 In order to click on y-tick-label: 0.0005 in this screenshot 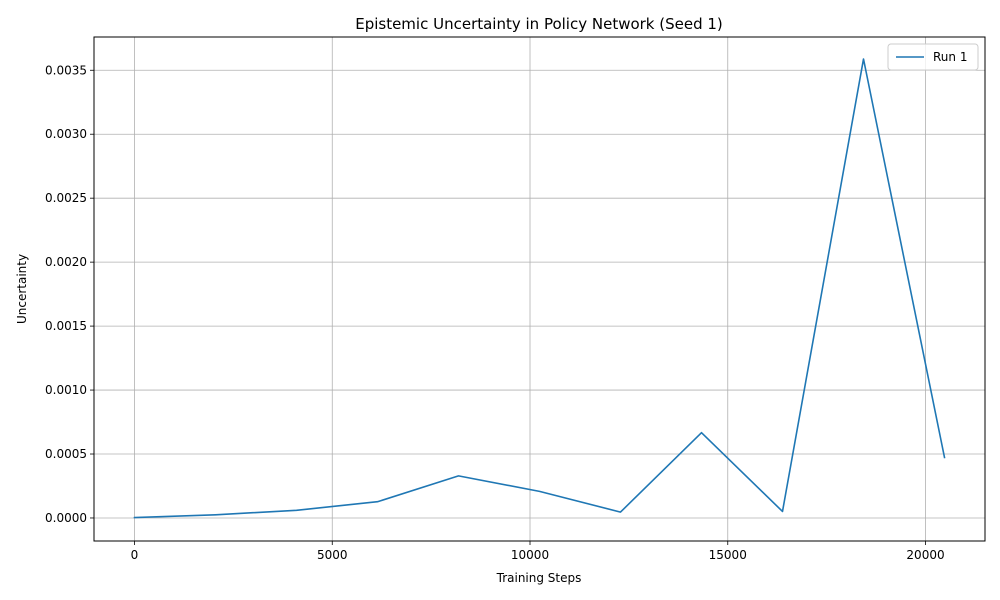, I will do `click(66, 454)`.